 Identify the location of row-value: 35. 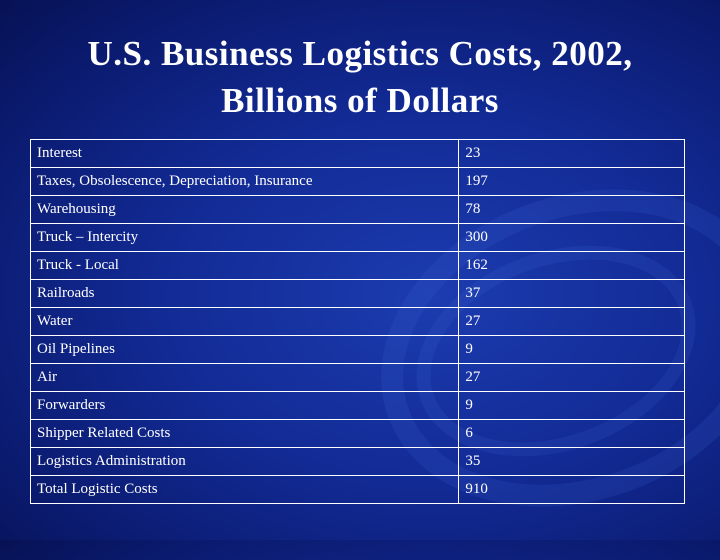
(571, 461).